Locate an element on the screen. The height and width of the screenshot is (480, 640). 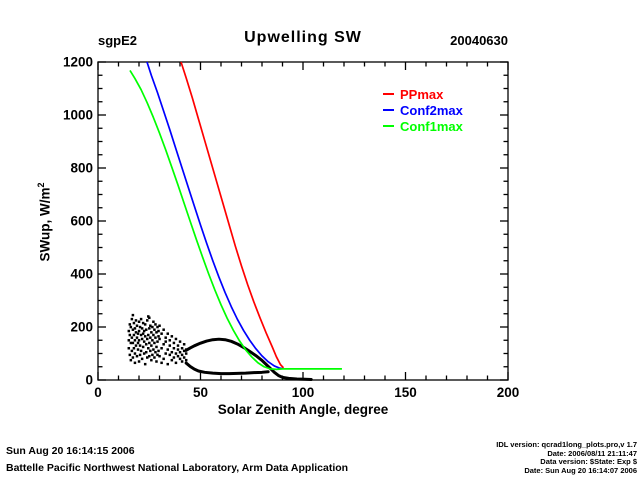
y-tick-label: 200 is located at coordinates (81, 327).